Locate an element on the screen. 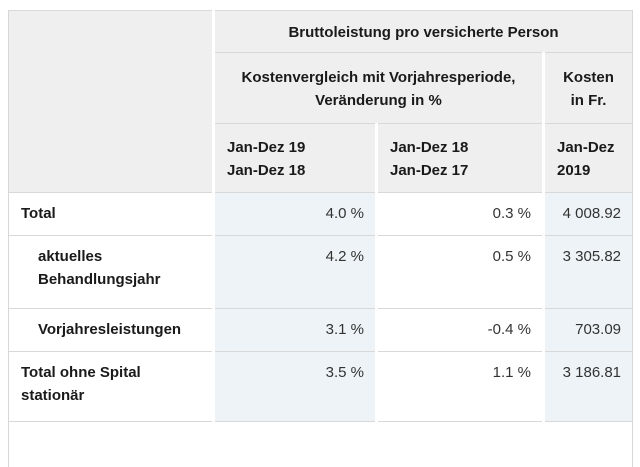  costs-group-header: Kosten in Fr. is located at coordinates (587, 88).